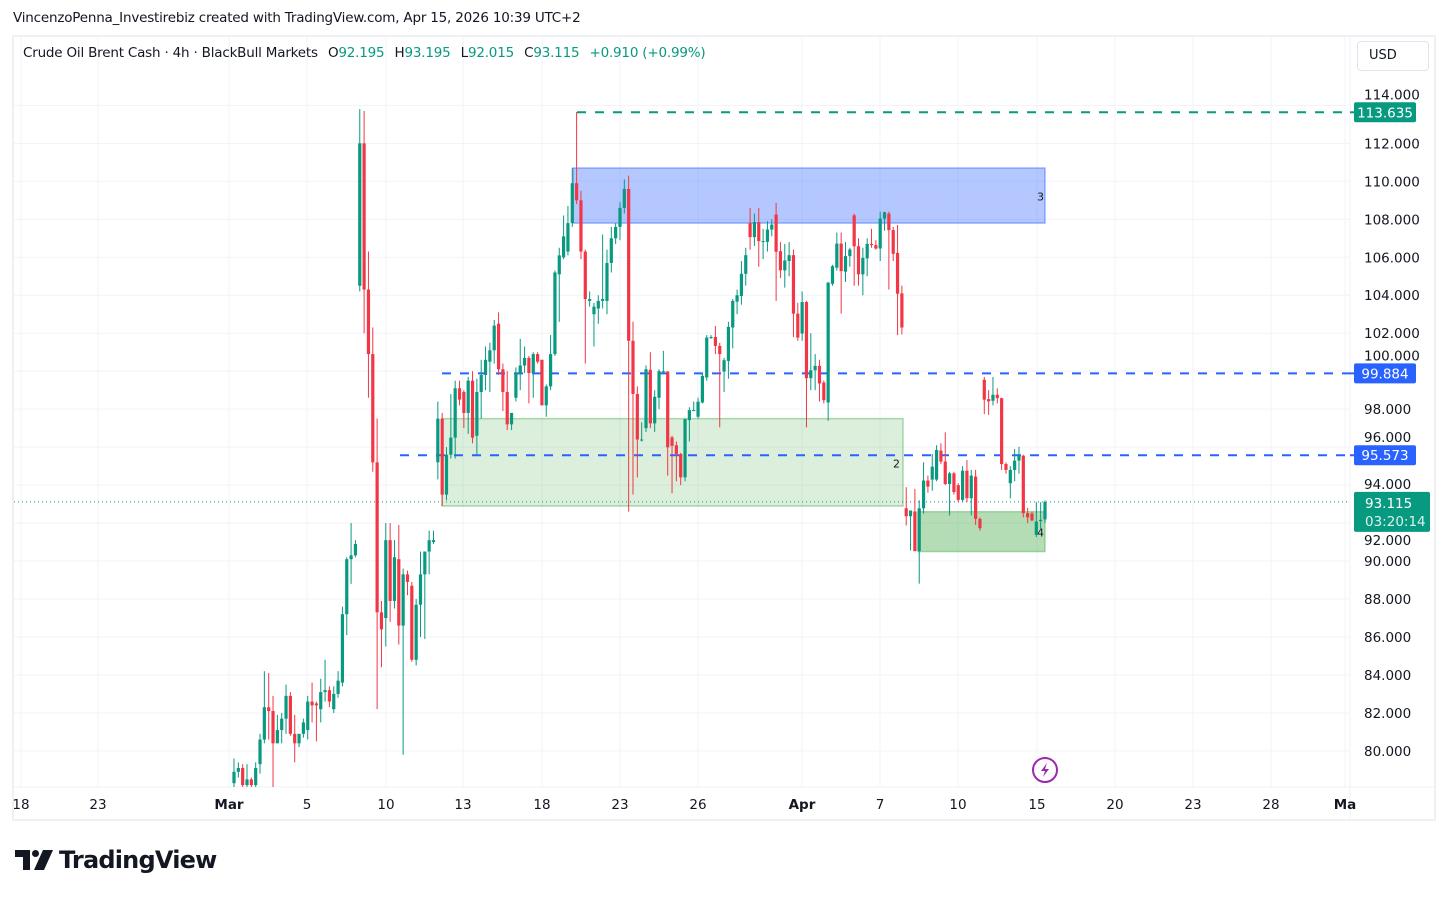  Describe the element at coordinates (647, 53) in the screenshot. I see `change-value: +0.910 (+0.99%)` at that location.